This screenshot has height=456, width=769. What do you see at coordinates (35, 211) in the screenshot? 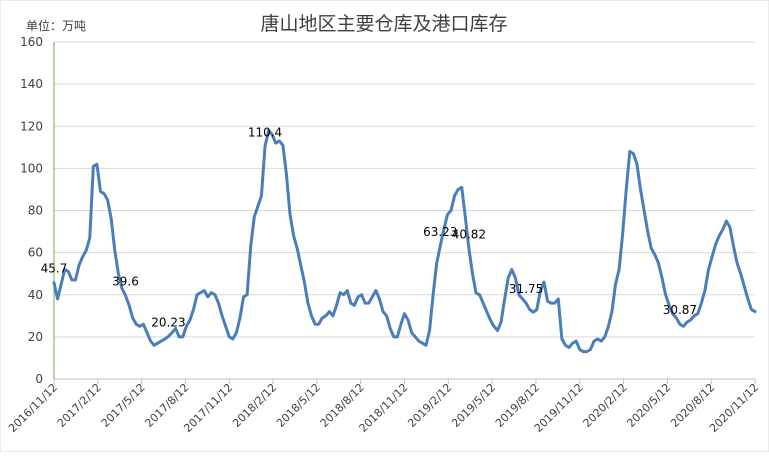
I see `y-tick-label: 80` at bounding box center [35, 211].